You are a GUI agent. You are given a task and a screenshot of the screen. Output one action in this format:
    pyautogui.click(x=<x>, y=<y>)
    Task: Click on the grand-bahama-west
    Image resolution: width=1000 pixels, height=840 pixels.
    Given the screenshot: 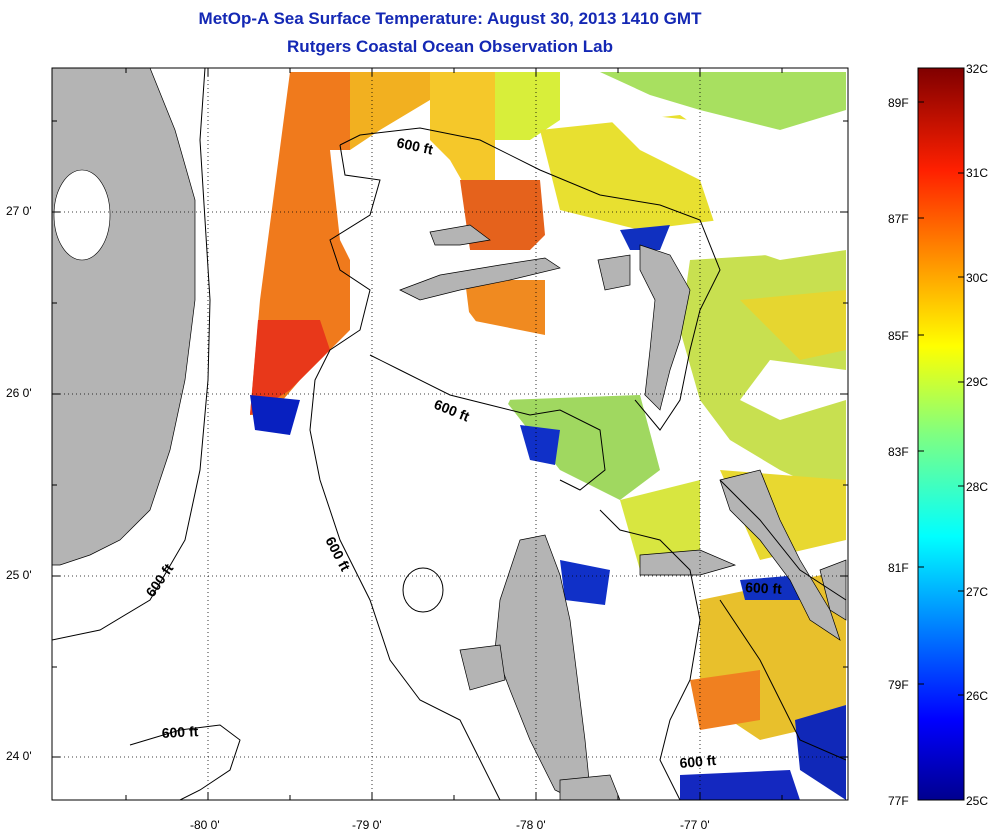 What is the action you would take?
    pyautogui.click(x=460, y=235)
    